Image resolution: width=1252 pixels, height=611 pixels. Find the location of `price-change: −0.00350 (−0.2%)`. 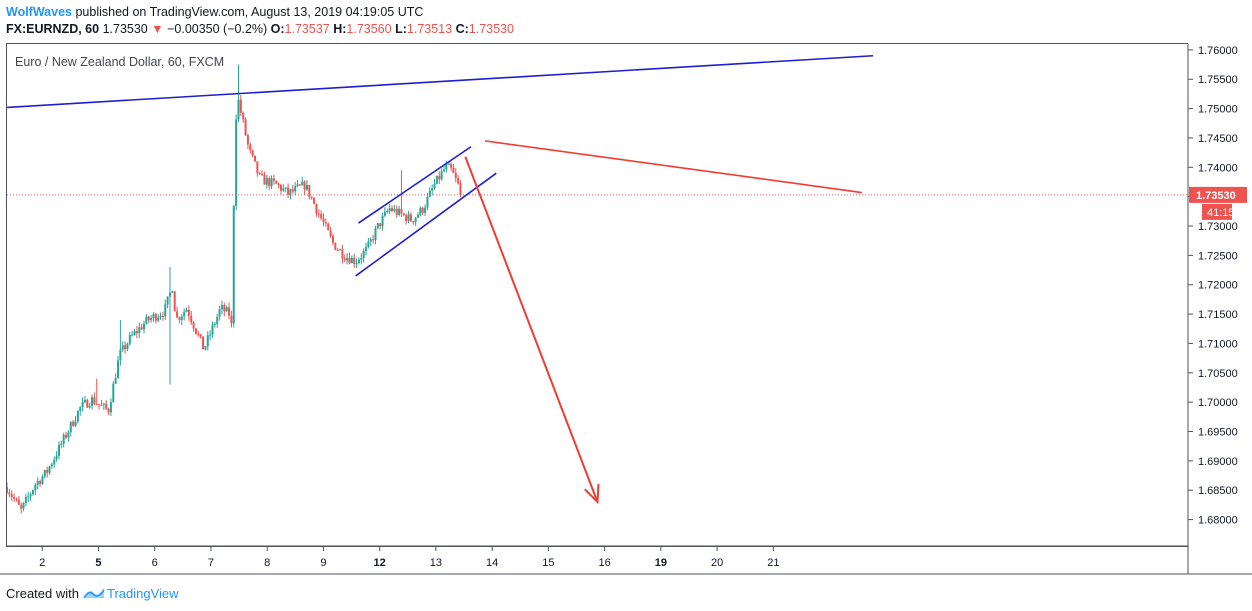

price-change: −0.00350 (−0.2%) is located at coordinates (217, 29).